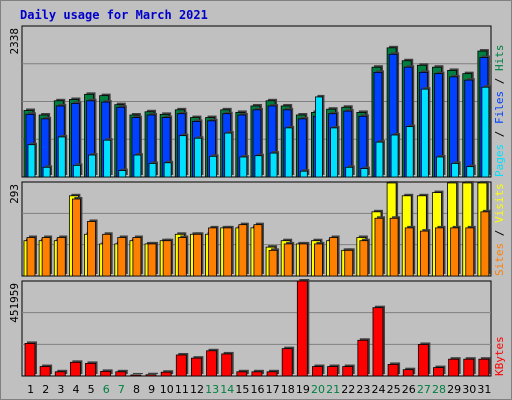  What do you see at coordinates (499, 58) in the screenshot?
I see `legend-hits: Hits` at bounding box center [499, 58].